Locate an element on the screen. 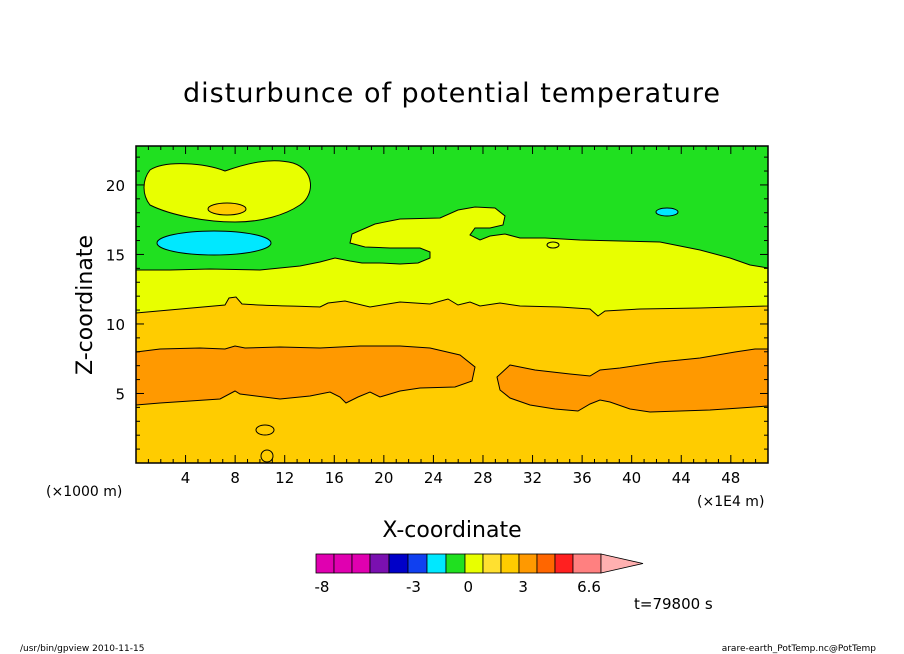  colorbar-extend-arrow is located at coordinates (622, 563).